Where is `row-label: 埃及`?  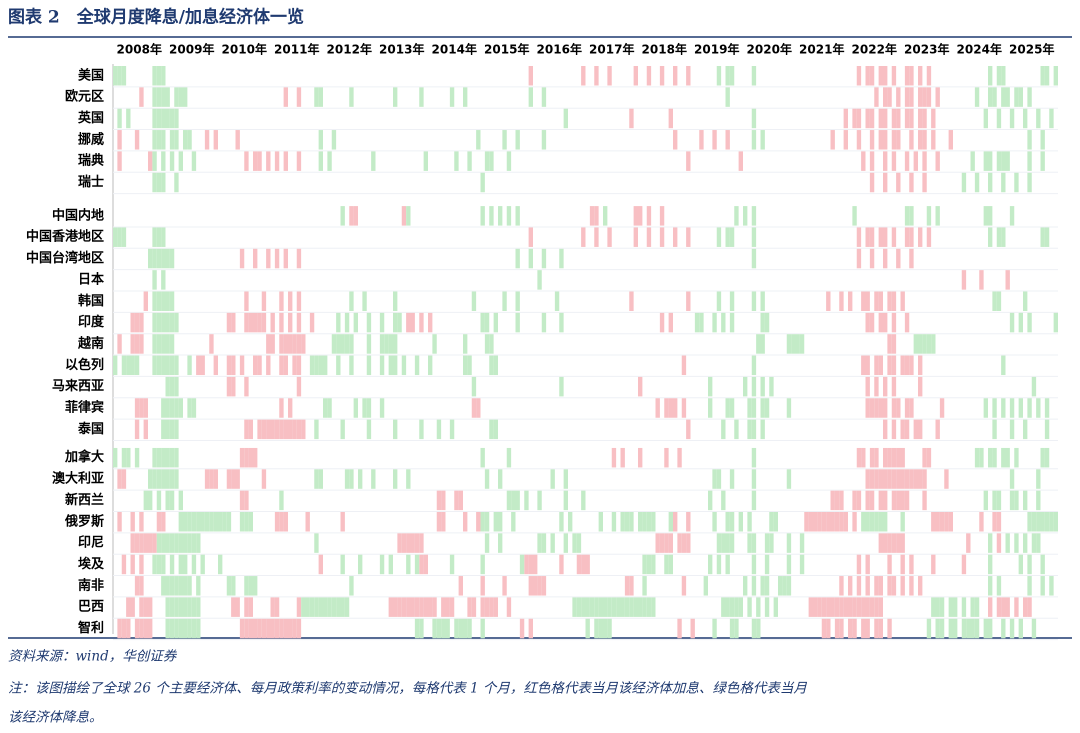 row-label: 埃及 is located at coordinates (91, 564).